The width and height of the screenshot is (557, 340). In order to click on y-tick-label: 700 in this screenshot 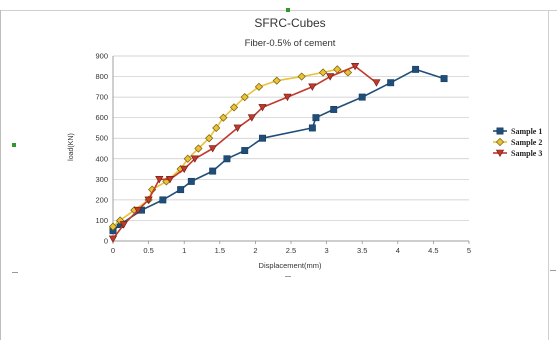, I will do `click(101, 97)`.